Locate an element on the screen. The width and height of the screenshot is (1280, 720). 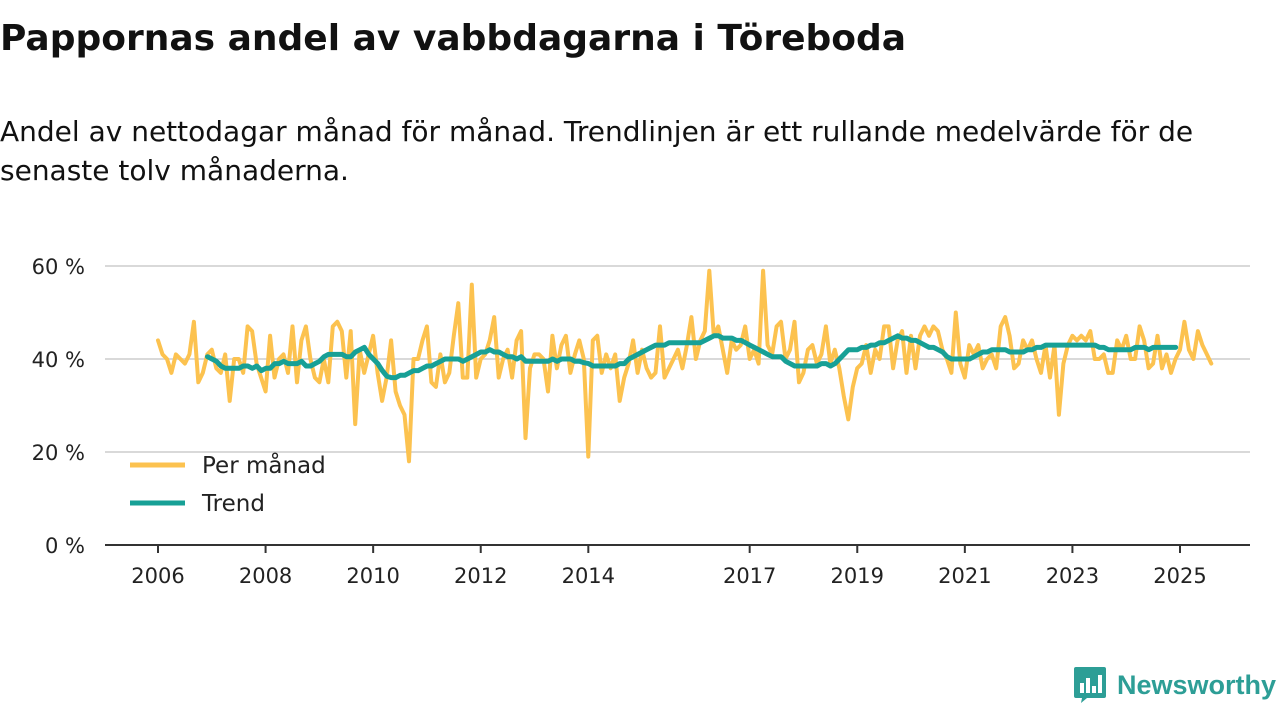
x-tick-label: 2010 is located at coordinates (372, 576).